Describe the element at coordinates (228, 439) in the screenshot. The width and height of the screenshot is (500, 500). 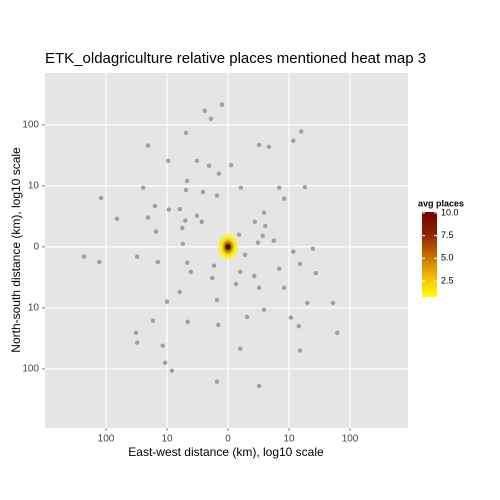
I see `x-tick-label: 0` at that location.